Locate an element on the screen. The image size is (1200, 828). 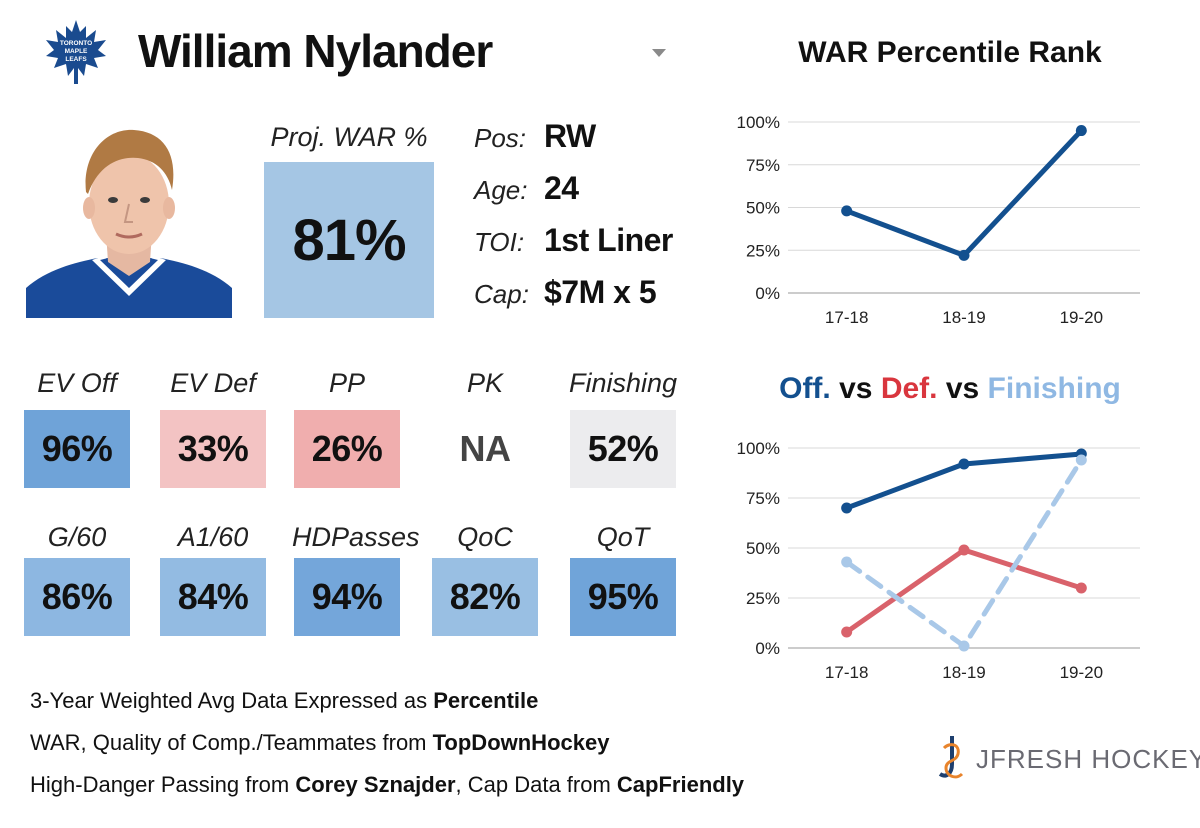
stat-box-ev-def: 33% is located at coordinates (213, 449).